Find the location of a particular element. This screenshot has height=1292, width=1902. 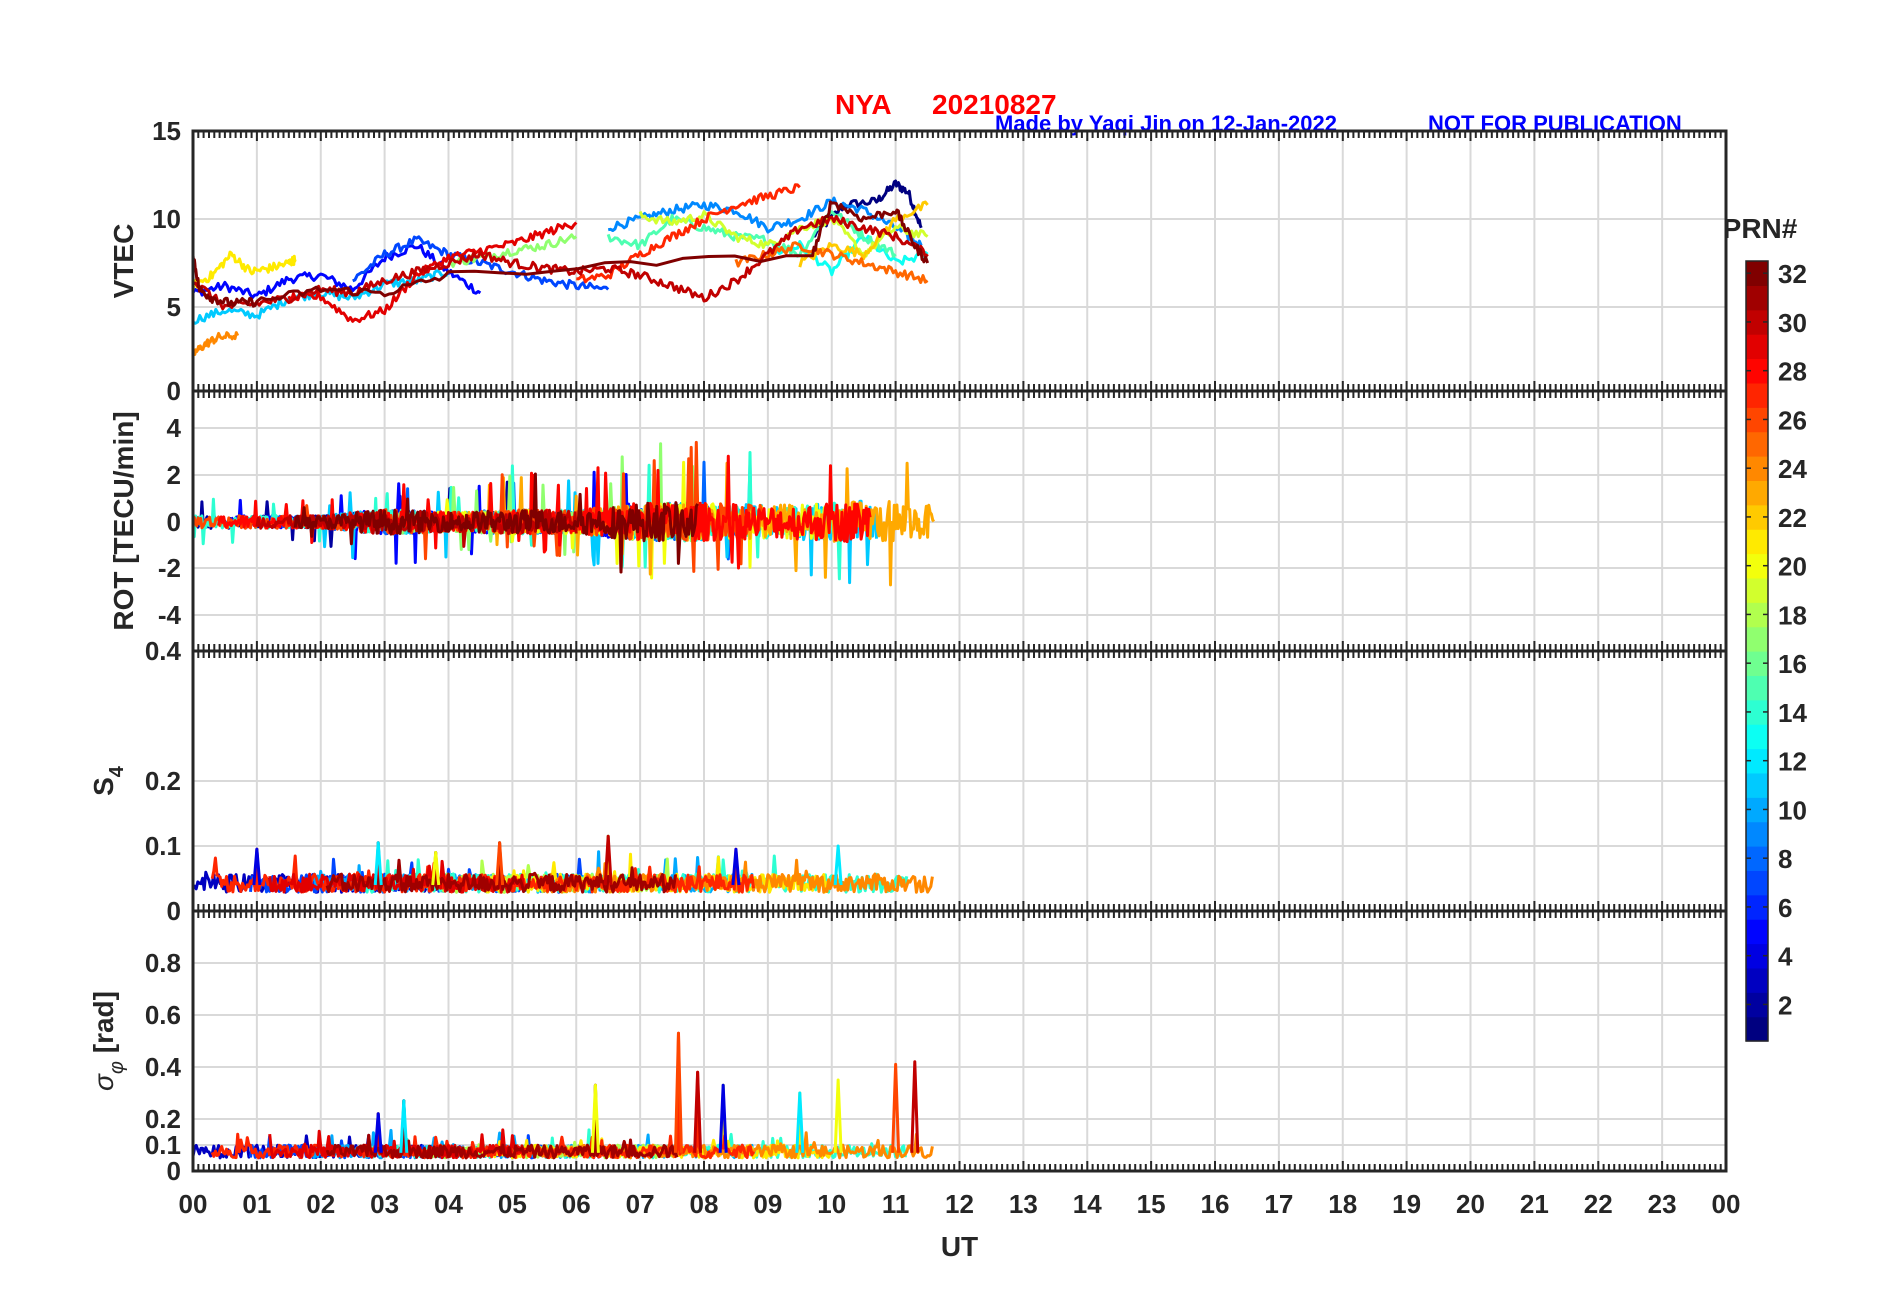

x-tick-label: 10 is located at coordinates (831, 1204).